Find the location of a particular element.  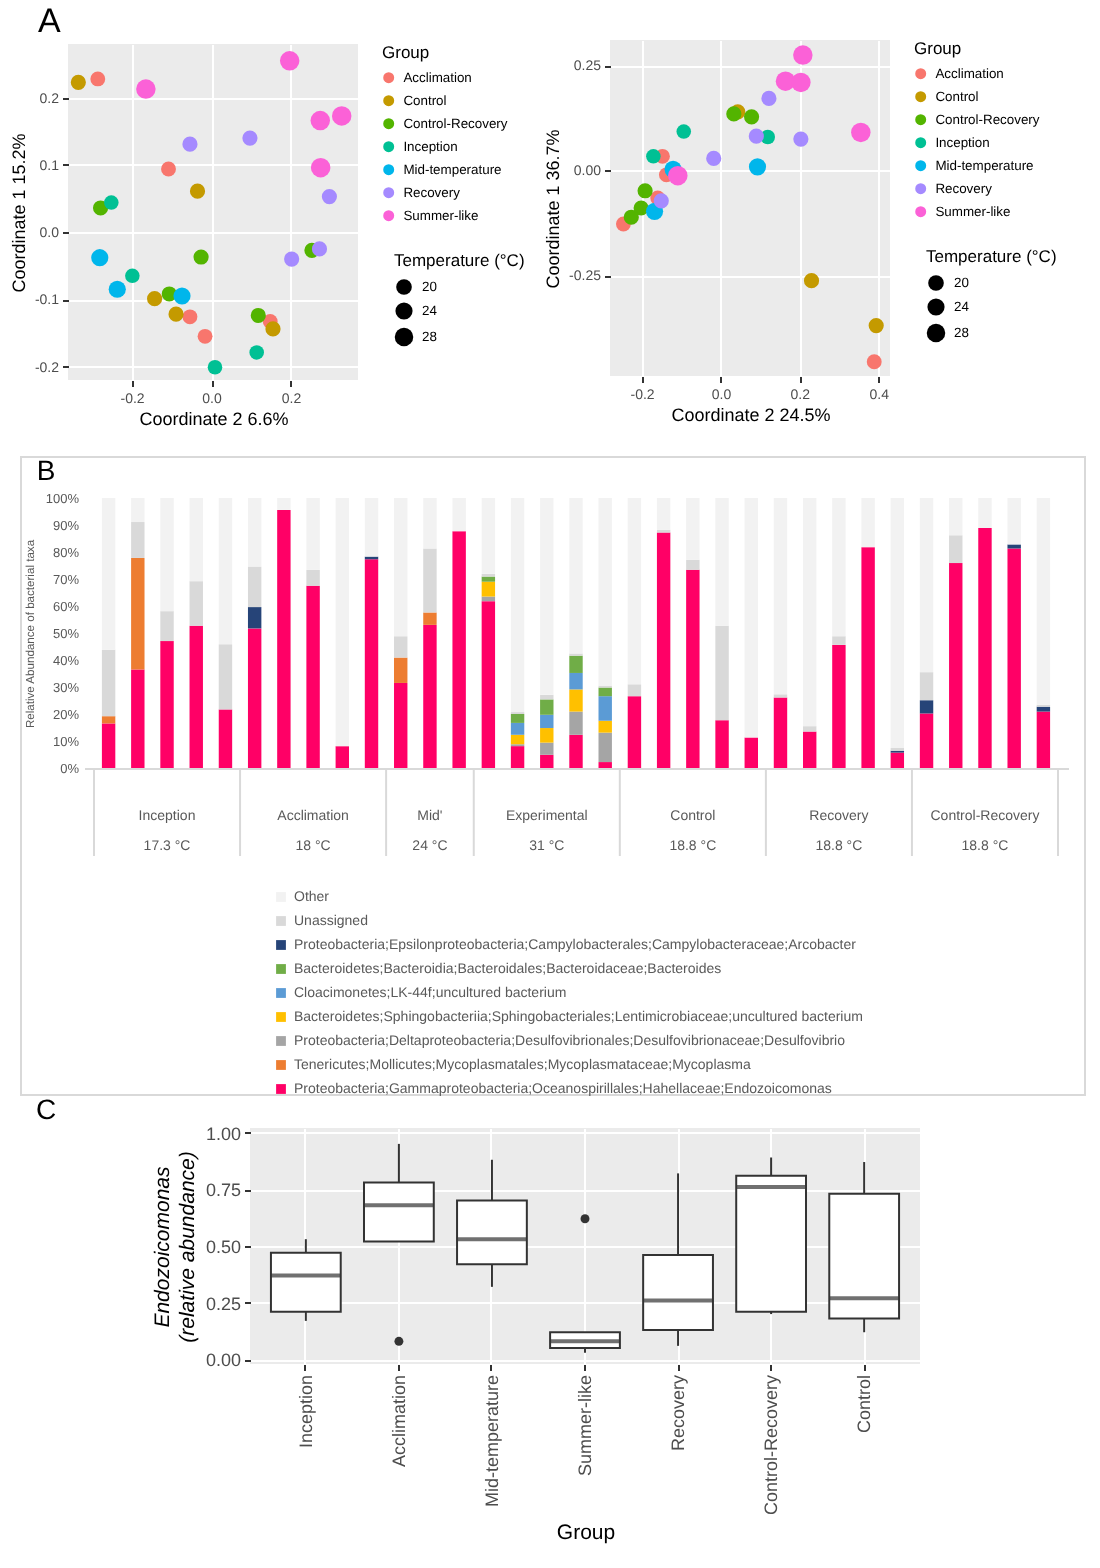

x-axis-title: Coordinate 2 24.5% is located at coordinates (751, 415).